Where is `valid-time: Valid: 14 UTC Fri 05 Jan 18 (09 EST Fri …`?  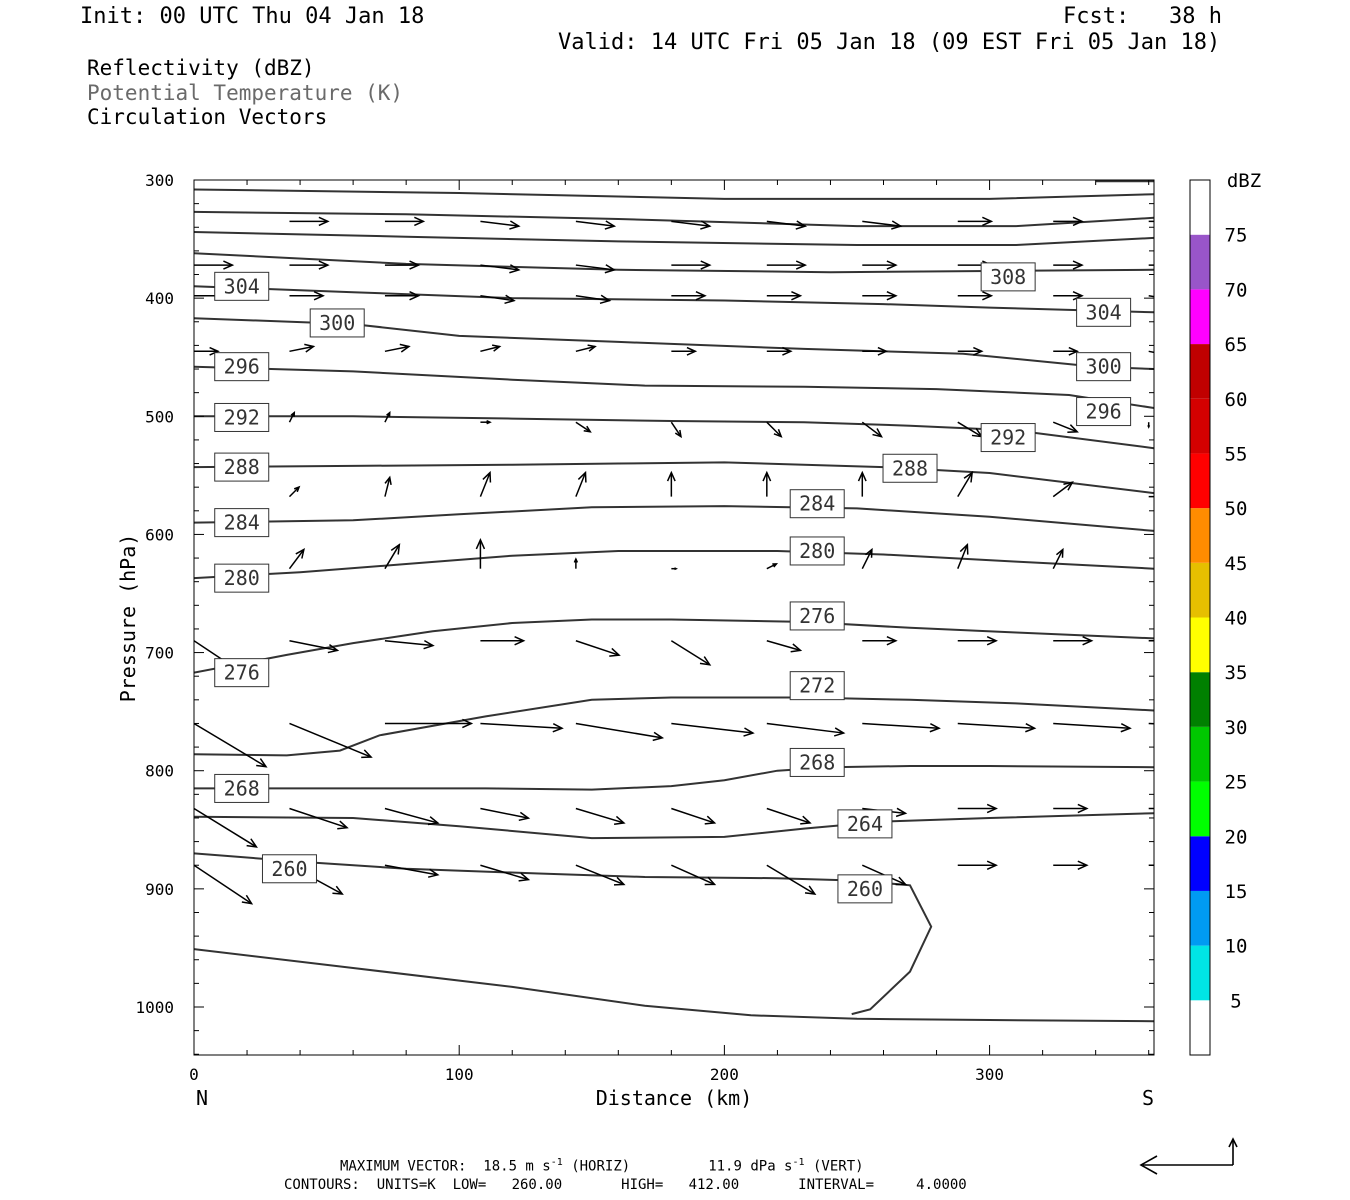 valid-time: Valid: 14 UTC Fri 05 Jan 18 (09 EST Fri … is located at coordinates (889, 42).